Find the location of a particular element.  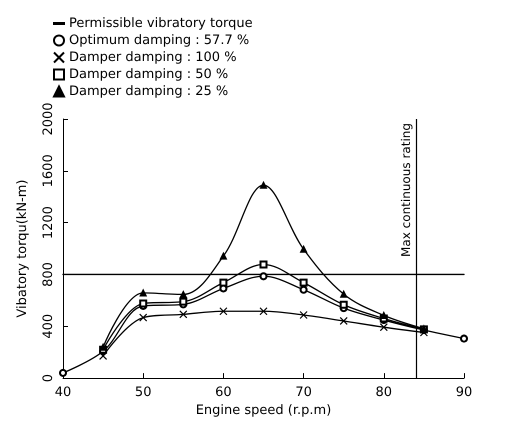

legend-label: Optimum damping : 57.7 % is located at coordinates (159, 40).